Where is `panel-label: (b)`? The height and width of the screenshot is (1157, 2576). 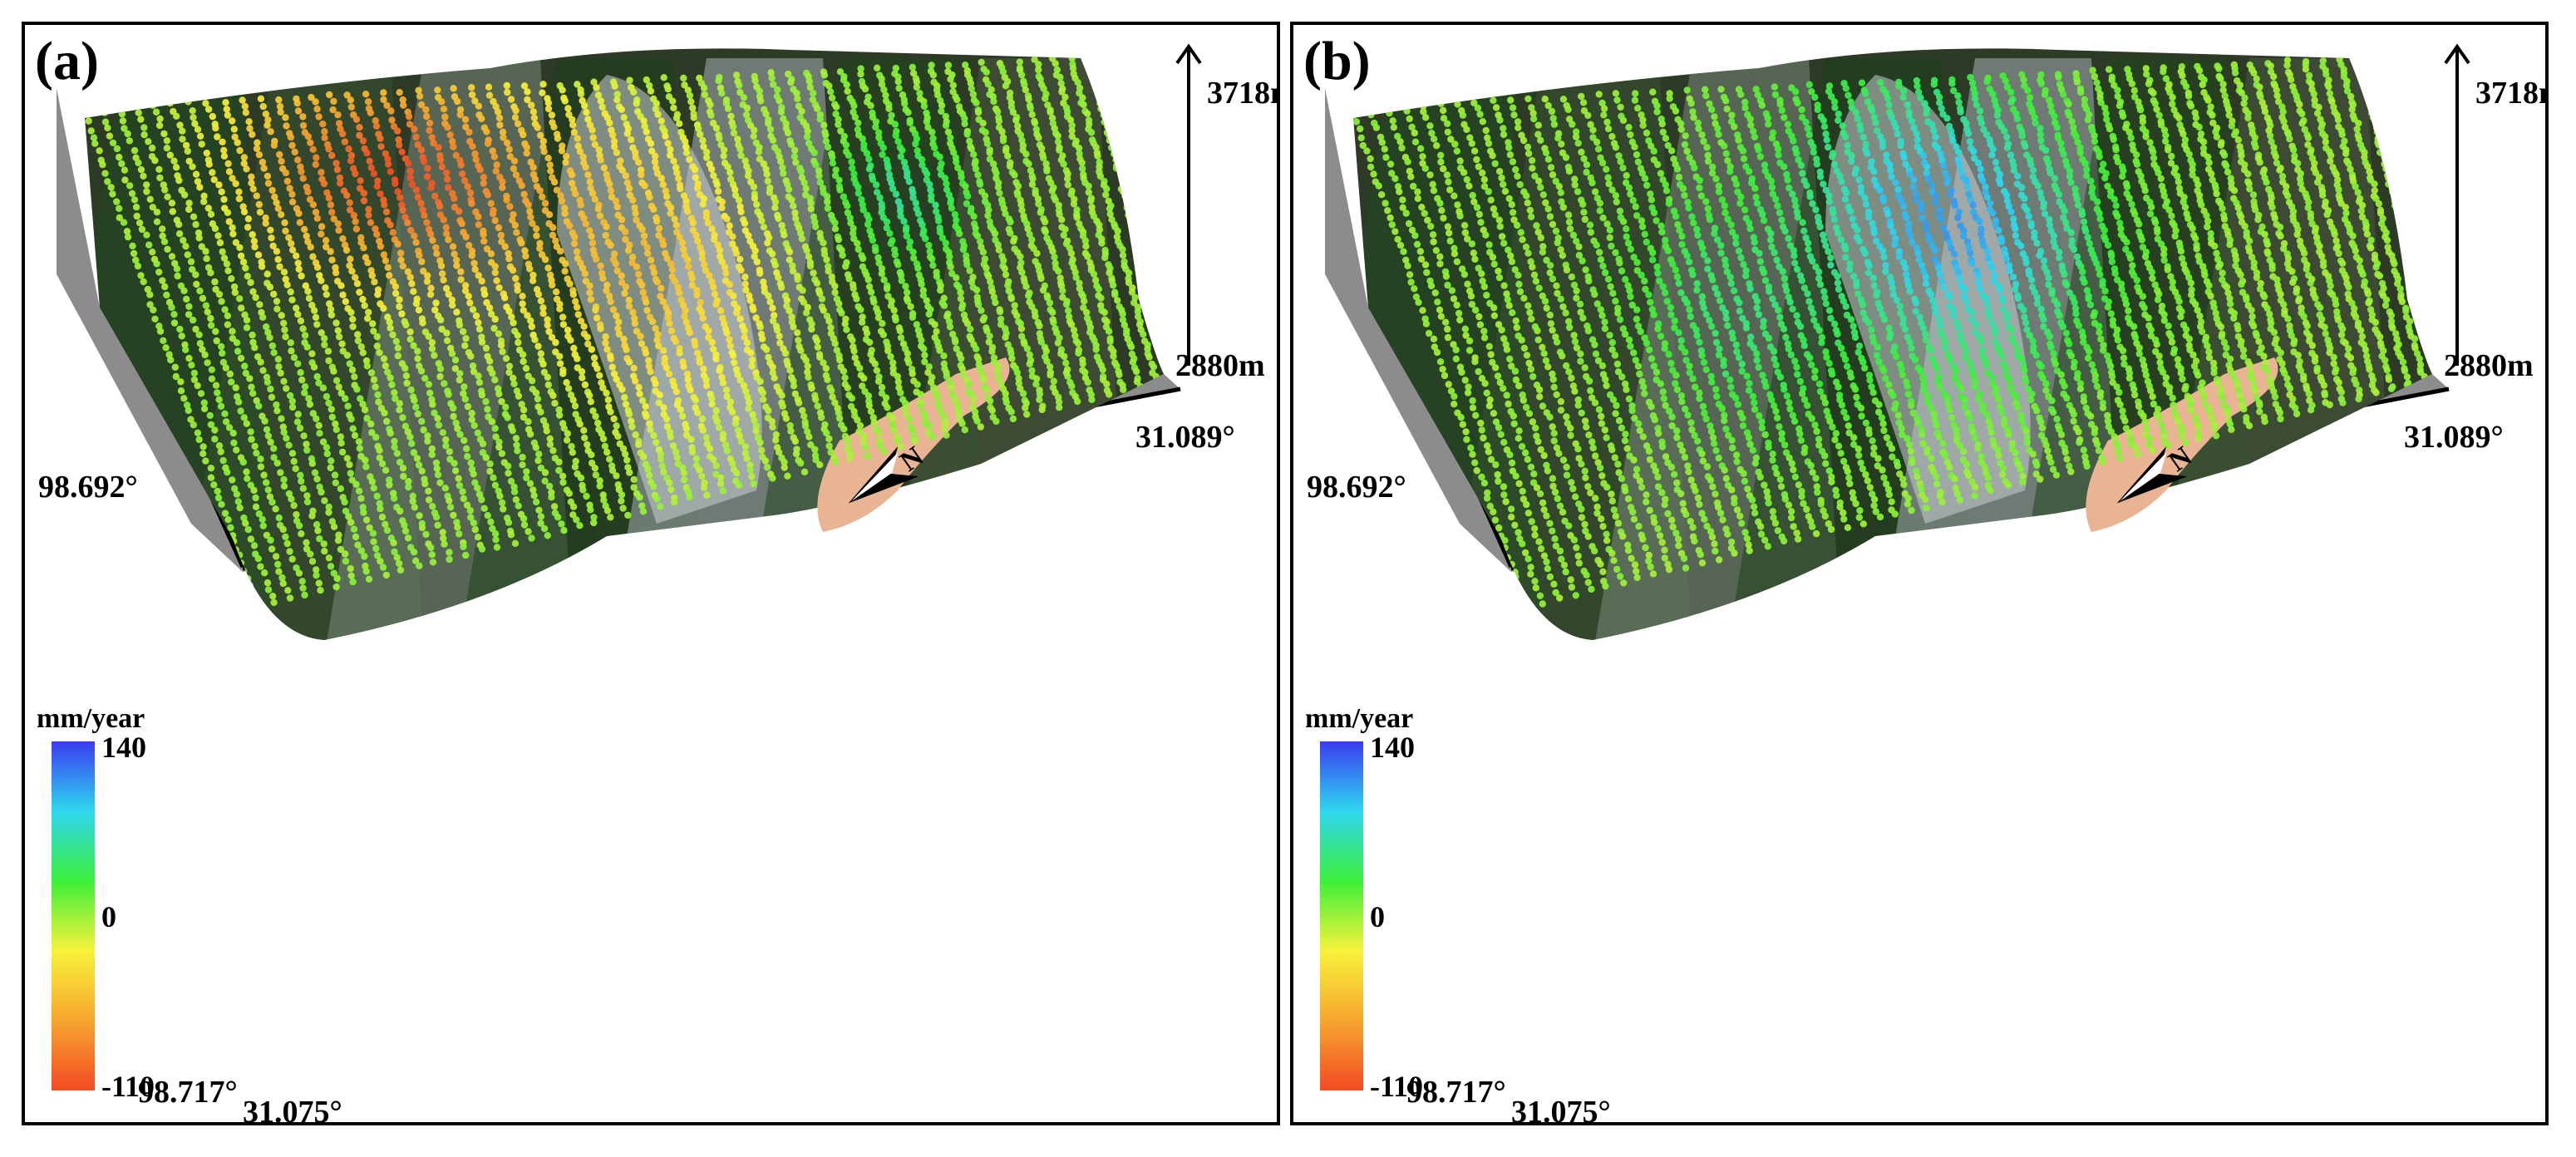
panel-label: (b) is located at coordinates (1337, 61).